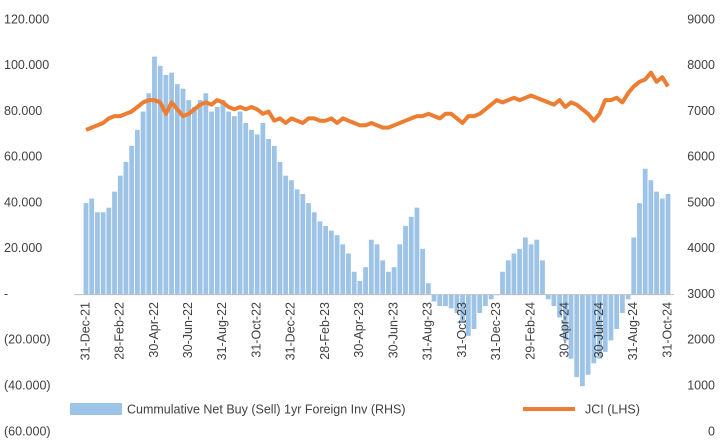 The image size is (721, 445). I want to click on x-tick-label: 31-Dec-21, so click(85, 331).